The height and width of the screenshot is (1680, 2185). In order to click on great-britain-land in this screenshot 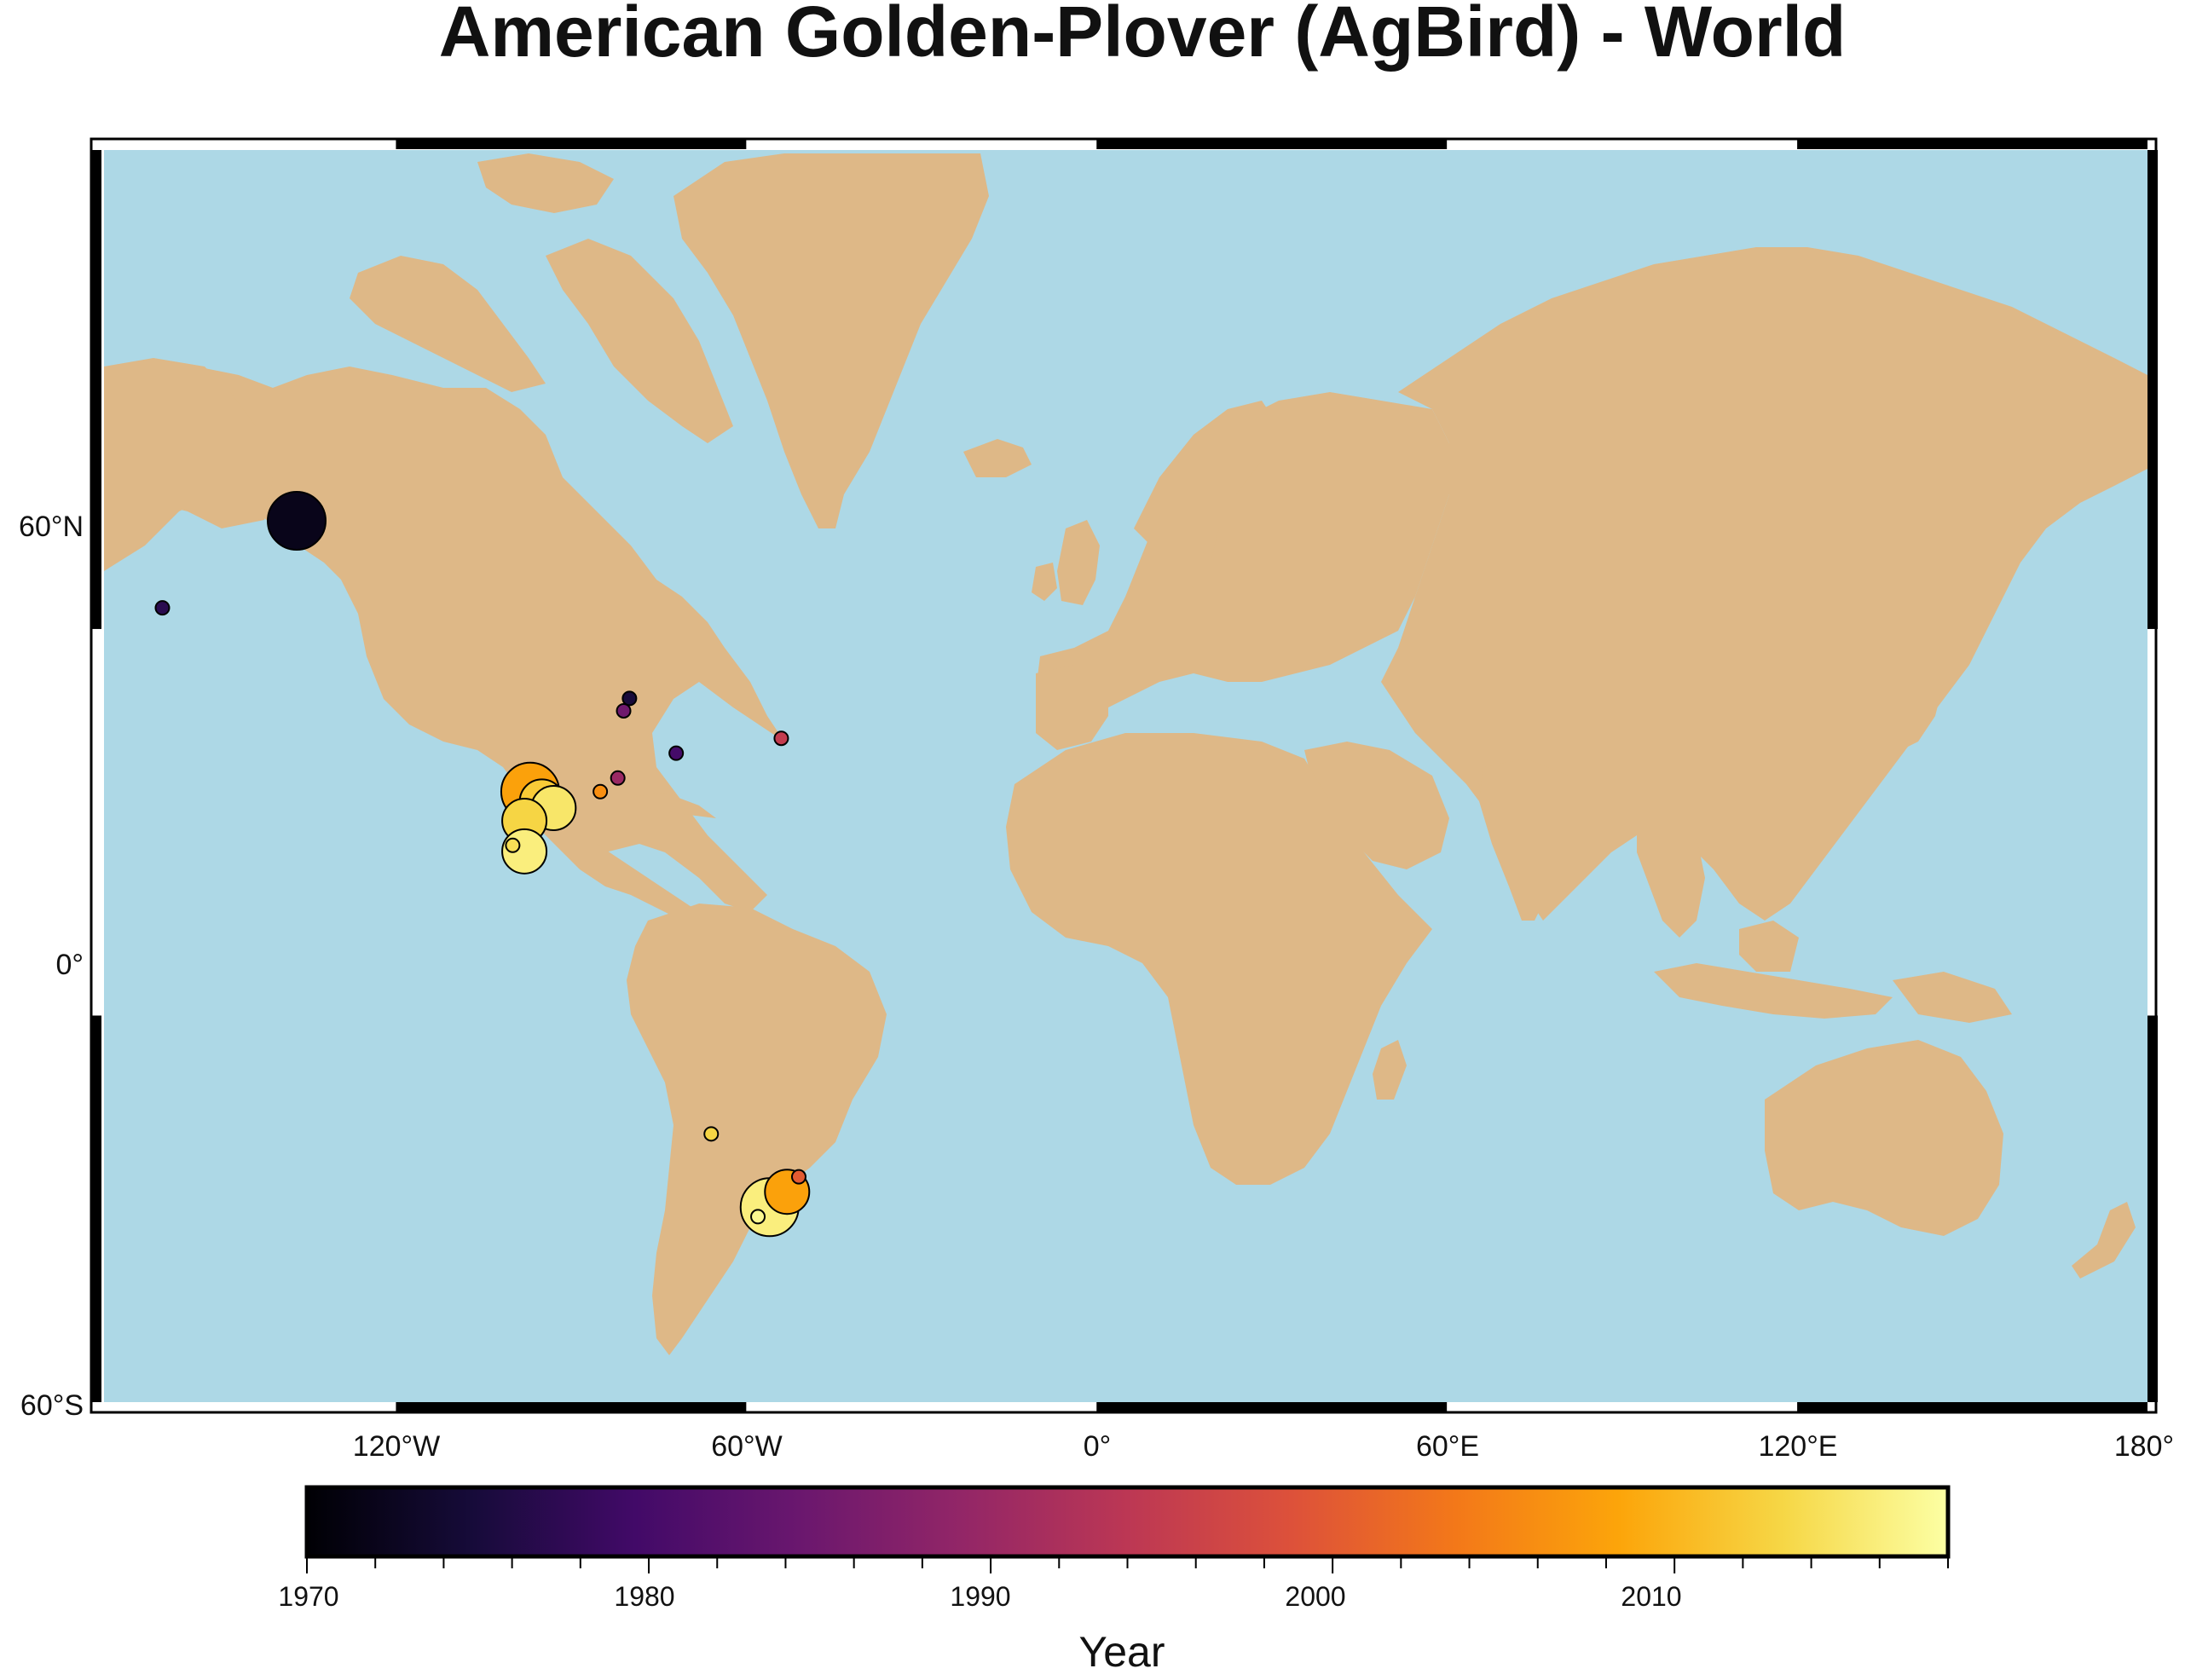, I will do `click(1078, 562)`.